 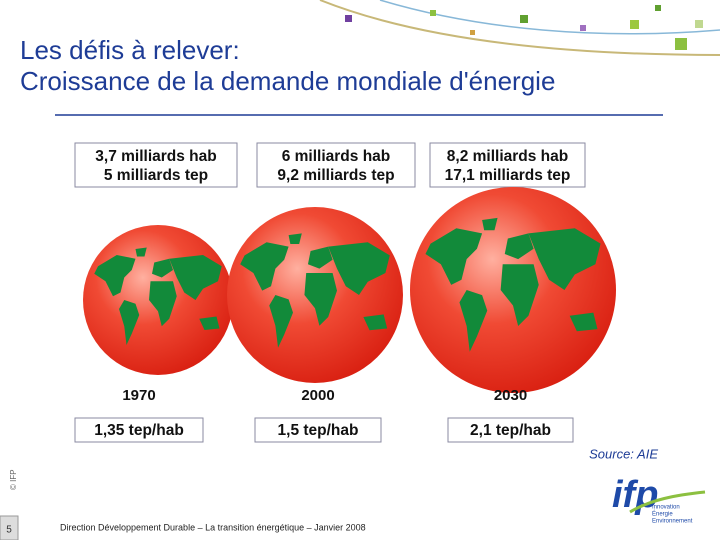 What do you see at coordinates (662, 514) in the screenshot?
I see `logo-line: Énergie` at bounding box center [662, 514].